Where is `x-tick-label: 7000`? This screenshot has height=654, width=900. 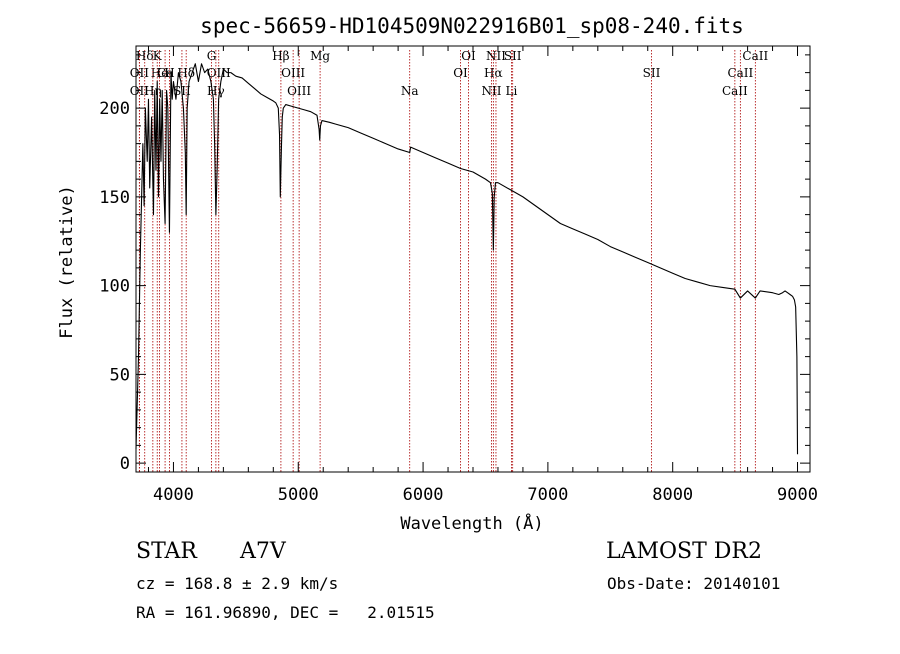
x-tick-label: 7000 is located at coordinates (547, 495).